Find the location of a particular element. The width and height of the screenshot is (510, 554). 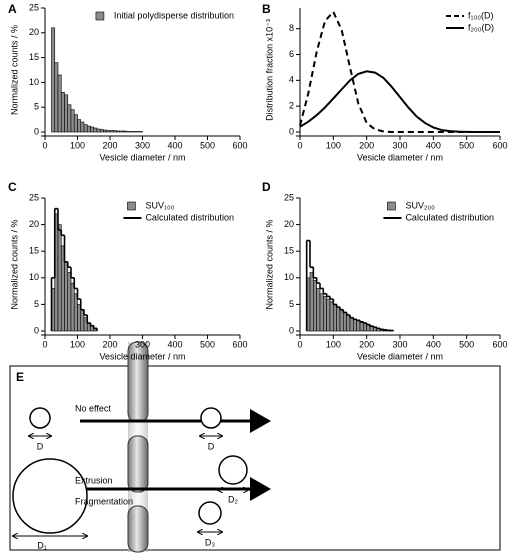

y-tick-label: 8 is located at coordinates (291, 28).